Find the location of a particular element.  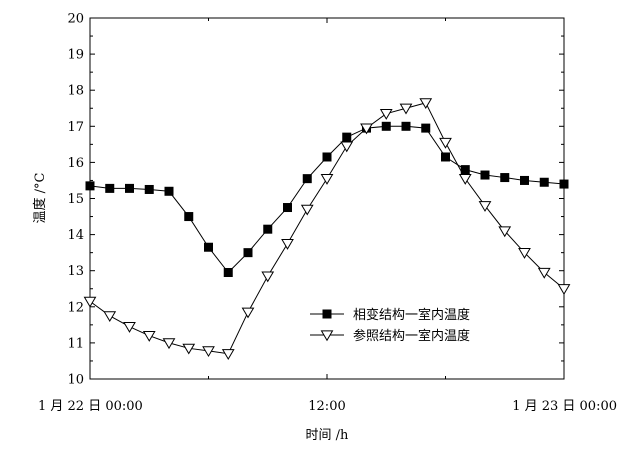

y-tick-label: 19 is located at coordinates (75, 55).